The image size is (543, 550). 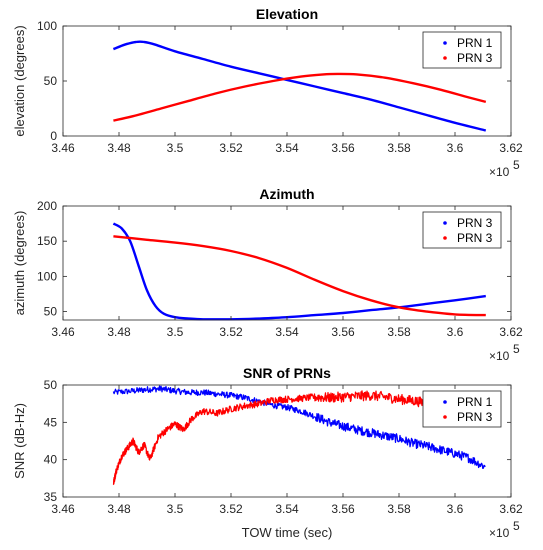 What do you see at coordinates (287, 532) in the screenshot?
I see `x-axis-label: TOW time (sec)` at bounding box center [287, 532].